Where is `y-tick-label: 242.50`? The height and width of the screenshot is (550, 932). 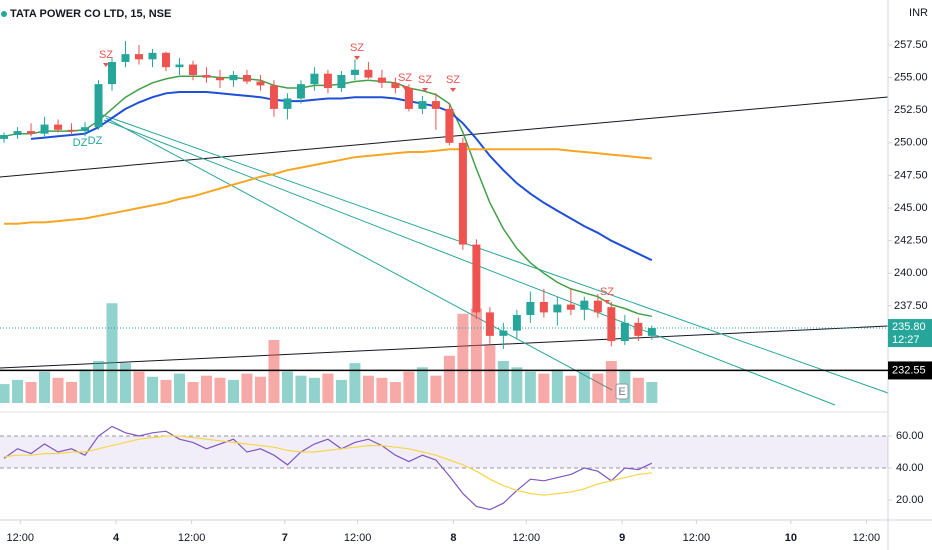
y-tick-label: 242.50 is located at coordinates (911, 241).